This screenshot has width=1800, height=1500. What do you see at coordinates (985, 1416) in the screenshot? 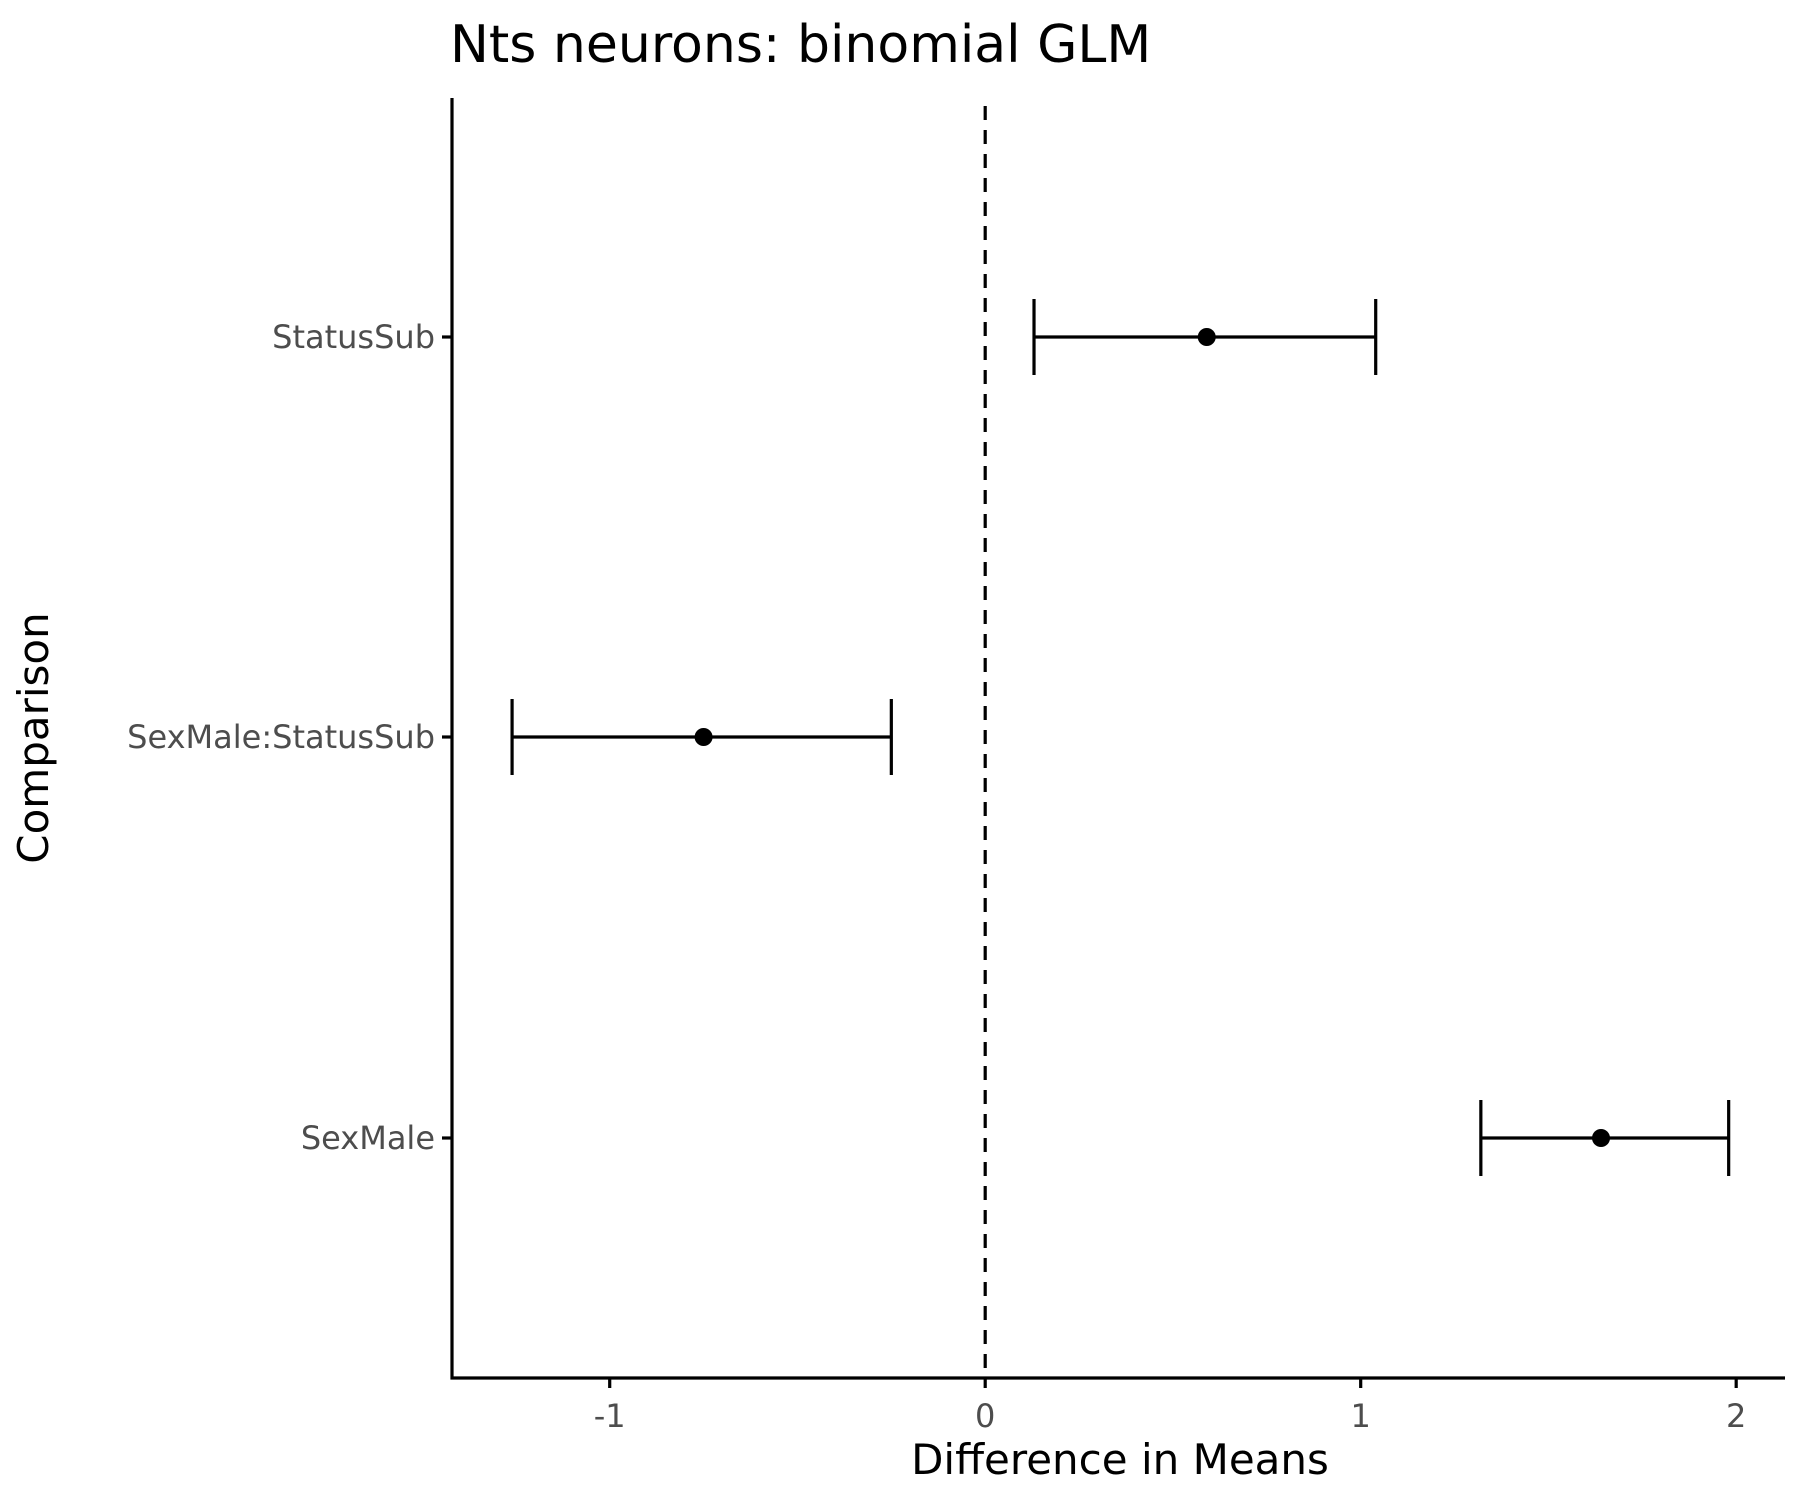
I see `x-tick-label-0: 0` at bounding box center [985, 1416].